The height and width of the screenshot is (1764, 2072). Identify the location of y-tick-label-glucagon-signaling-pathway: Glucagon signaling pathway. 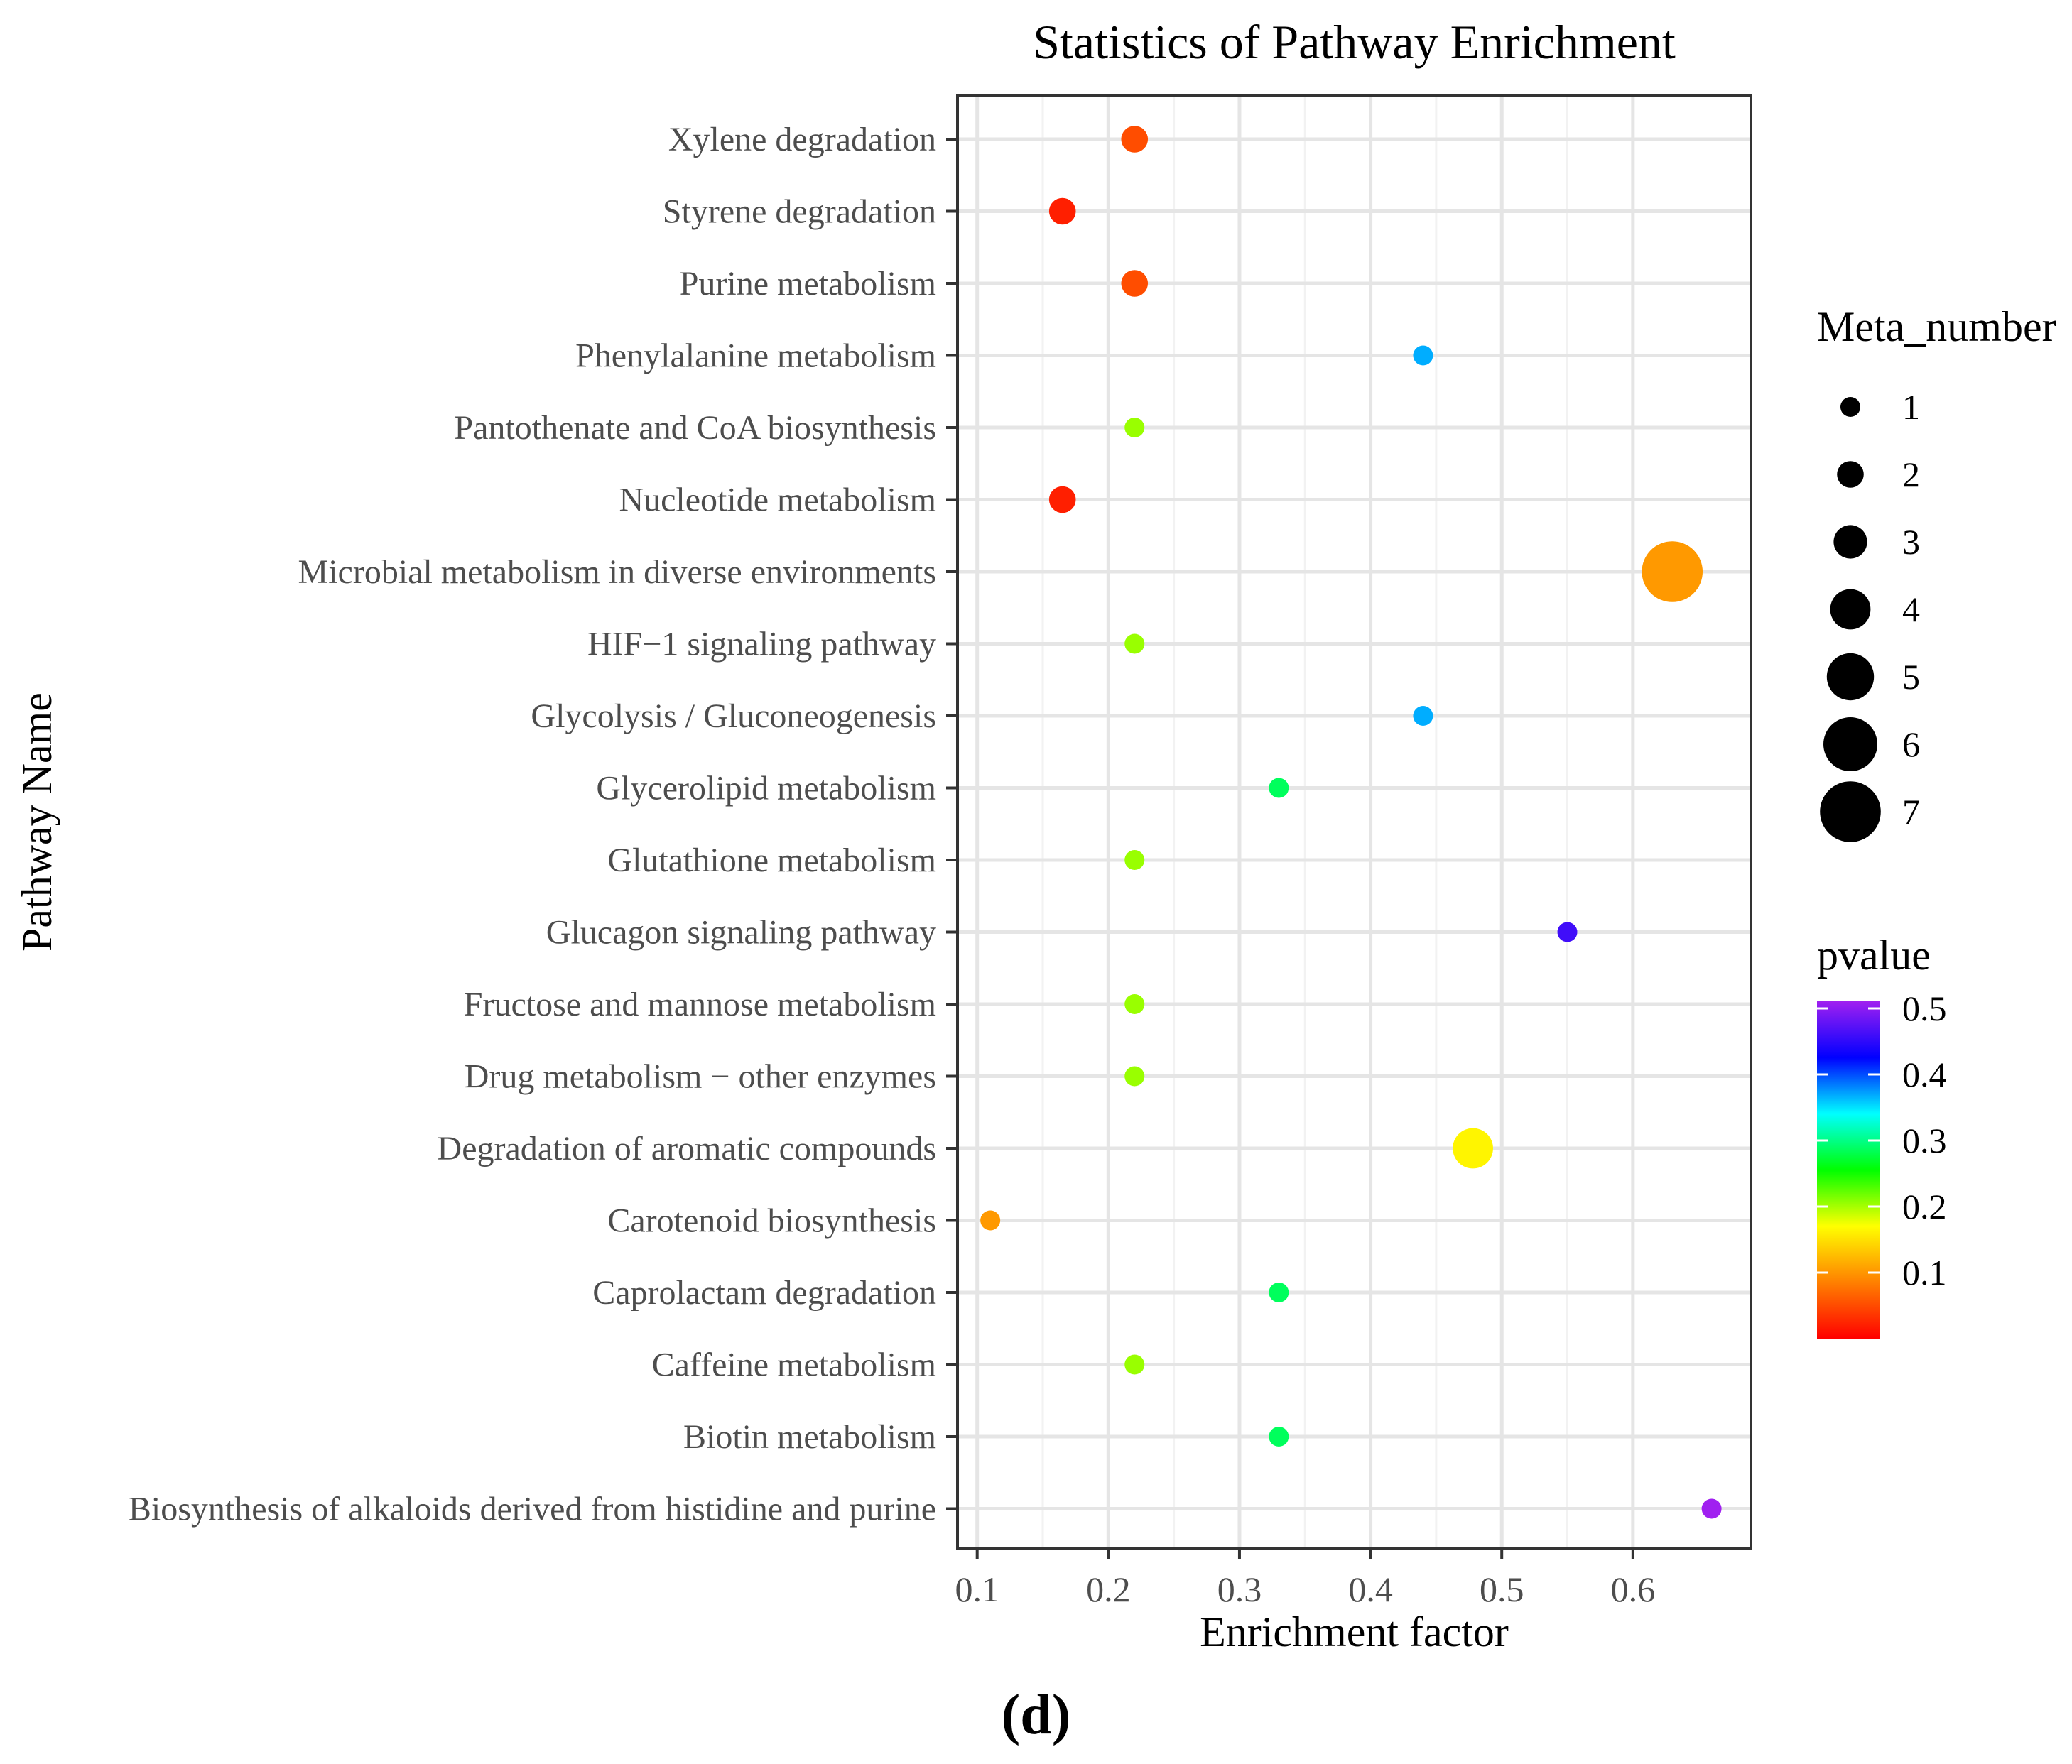
(741, 933).